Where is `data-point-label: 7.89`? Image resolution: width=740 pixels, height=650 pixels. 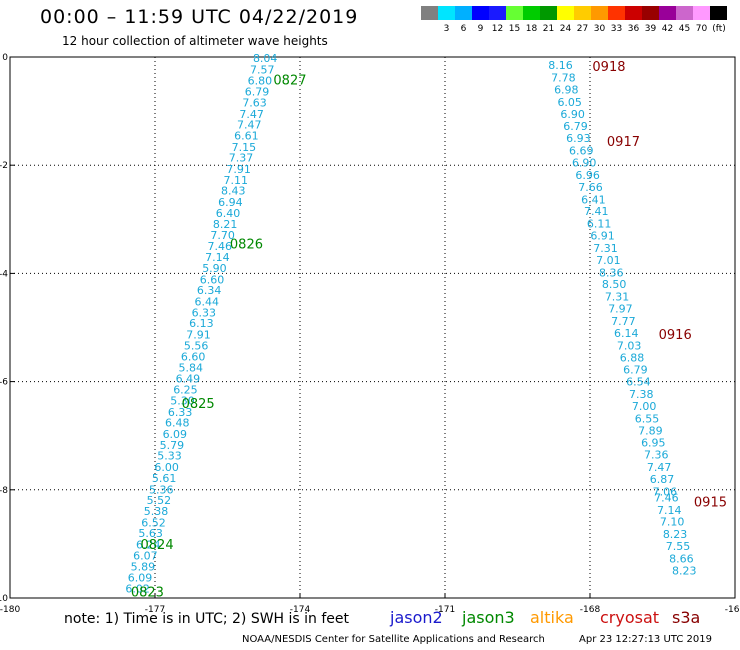
data-point-label: 7.89 is located at coordinates (650, 430).